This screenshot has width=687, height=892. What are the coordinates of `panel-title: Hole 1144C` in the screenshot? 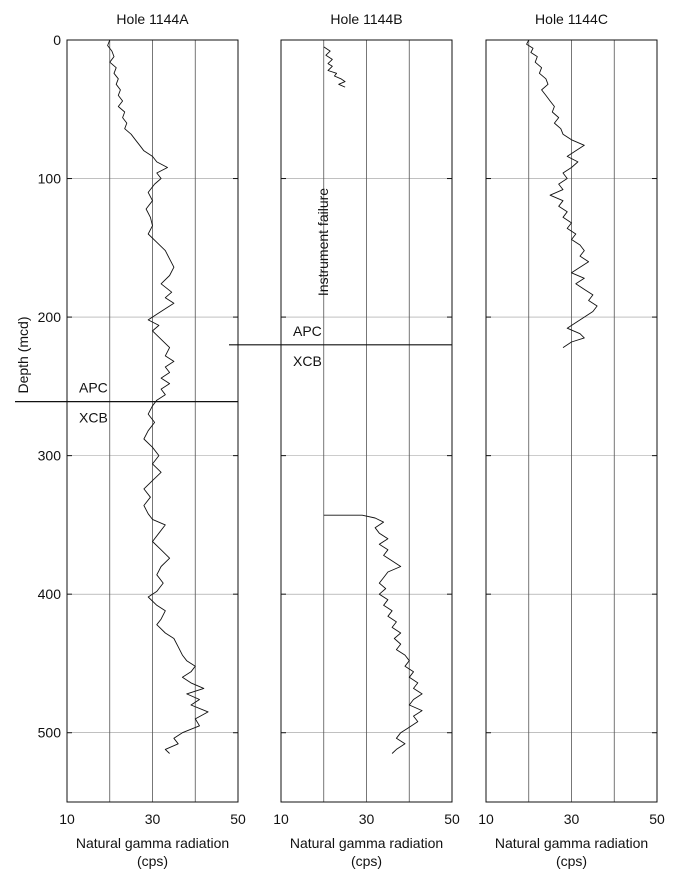 It's located at (571, 19).